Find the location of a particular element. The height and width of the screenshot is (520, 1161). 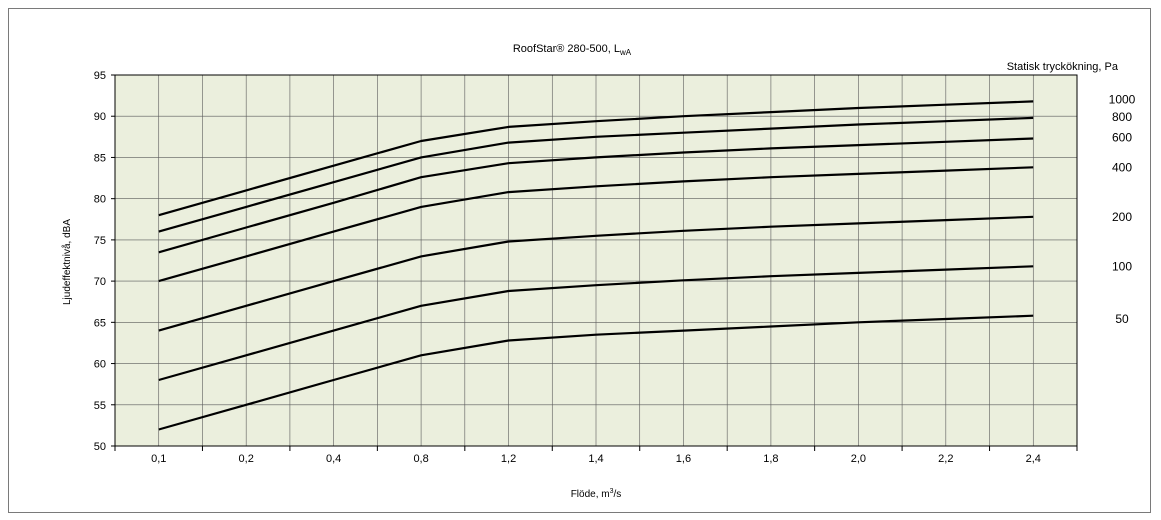

y-axis-label: Ljudeffektnivå, dBA is located at coordinates (67, 262).